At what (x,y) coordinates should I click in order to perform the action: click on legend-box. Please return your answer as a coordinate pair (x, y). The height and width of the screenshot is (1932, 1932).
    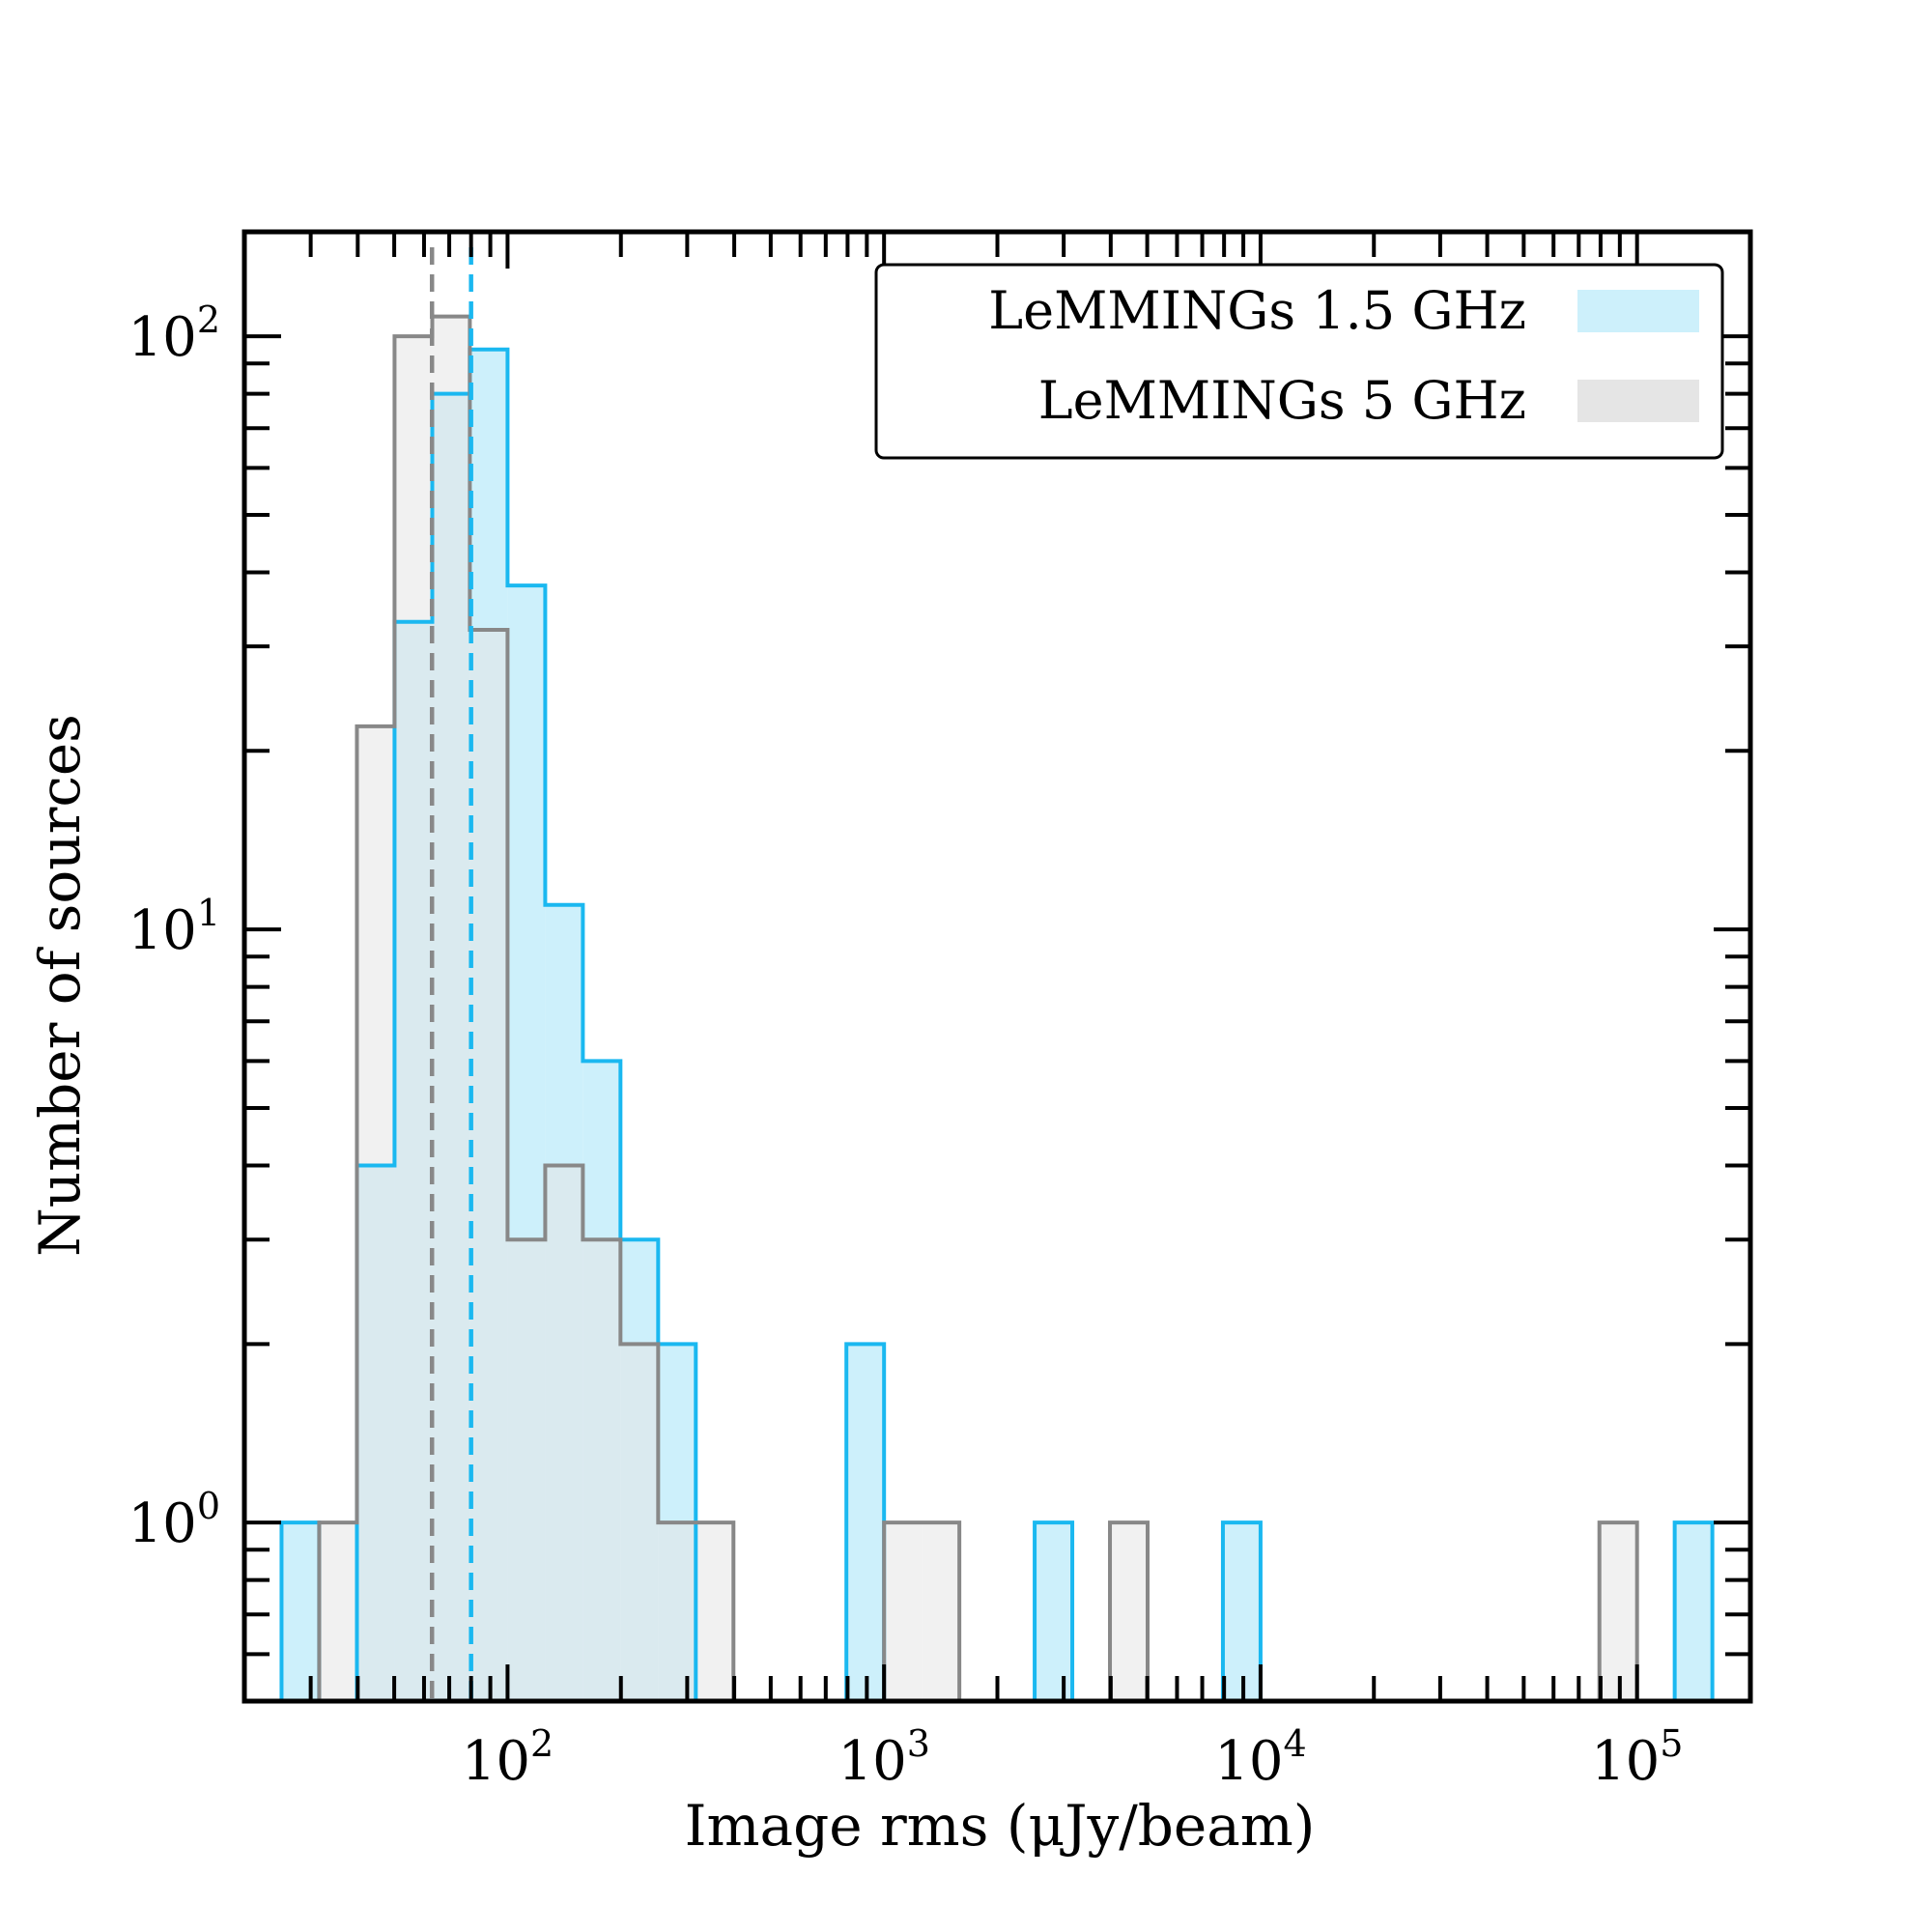
    Looking at the image, I should click on (1299, 361).